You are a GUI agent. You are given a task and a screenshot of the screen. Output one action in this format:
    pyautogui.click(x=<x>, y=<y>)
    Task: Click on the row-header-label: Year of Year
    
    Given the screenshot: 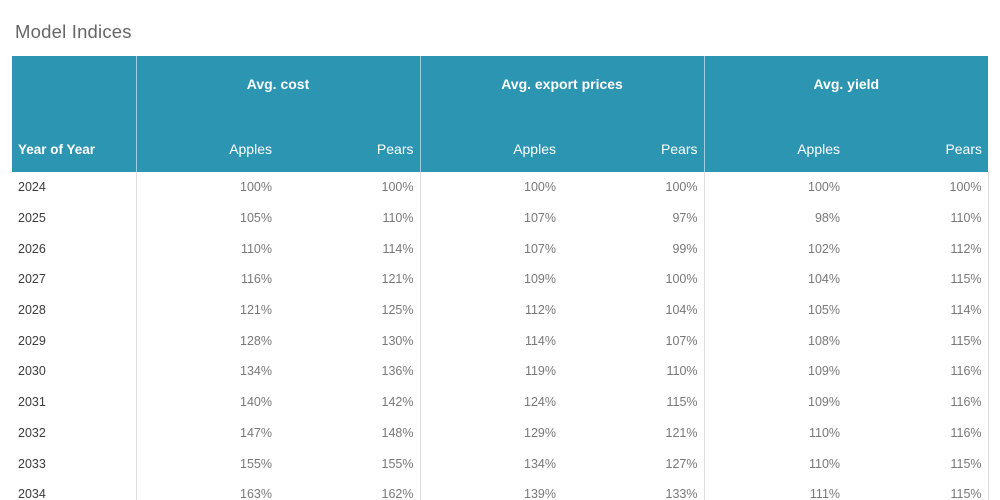 What is the action you would take?
    pyautogui.click(x=74, y=114)
    